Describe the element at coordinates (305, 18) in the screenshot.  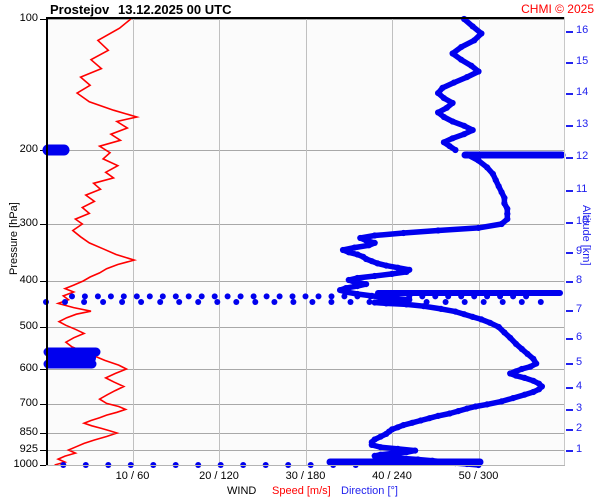
I see `axis-top-line` at that location.